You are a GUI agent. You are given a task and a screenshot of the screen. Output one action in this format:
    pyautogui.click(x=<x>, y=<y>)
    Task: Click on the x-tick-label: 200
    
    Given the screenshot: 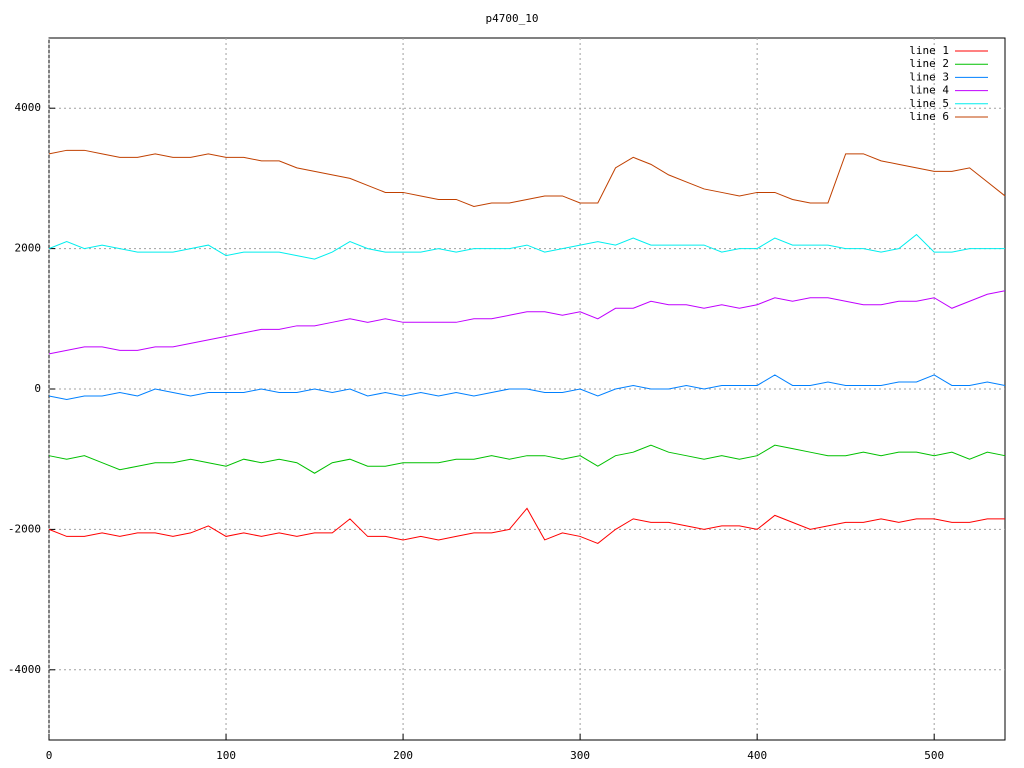 What is the action you would take?
    pyautogui.click(x=403, y=755)
    